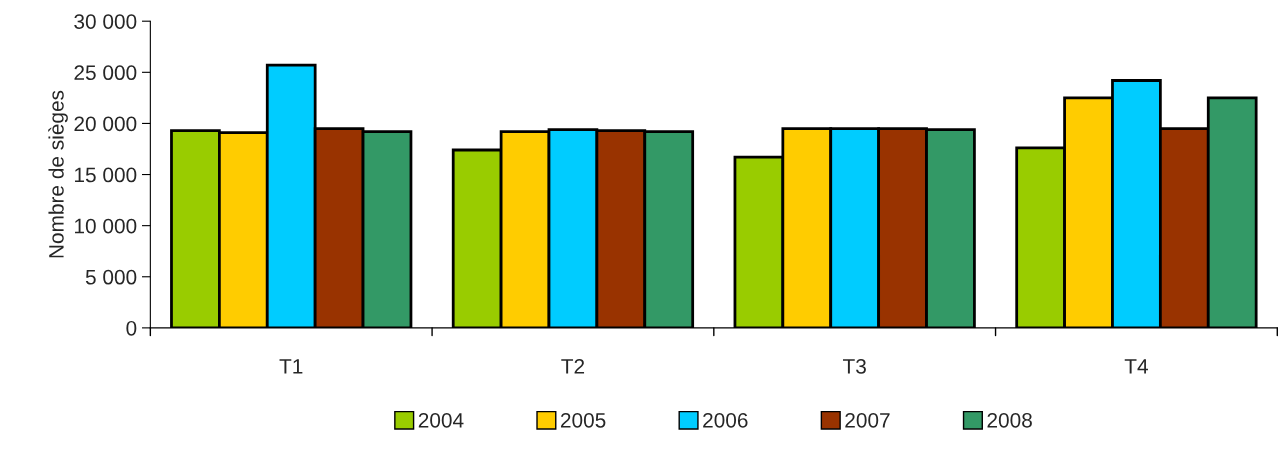 Image resolution: width=1285 pixels, height=451 pixels. What do you see at coordinates (1136, 366) in the screenshot?
I see `x-tick-label: T4` at bounding box center [1136, 366].